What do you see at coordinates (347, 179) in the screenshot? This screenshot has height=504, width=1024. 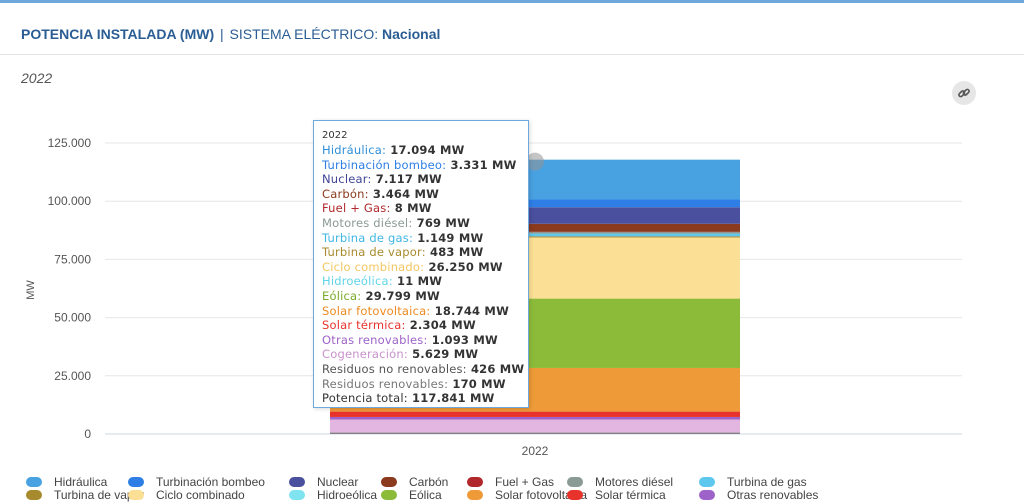 I see `tooltip-row-label: Nuclear:` at bounding box center [347, 179].